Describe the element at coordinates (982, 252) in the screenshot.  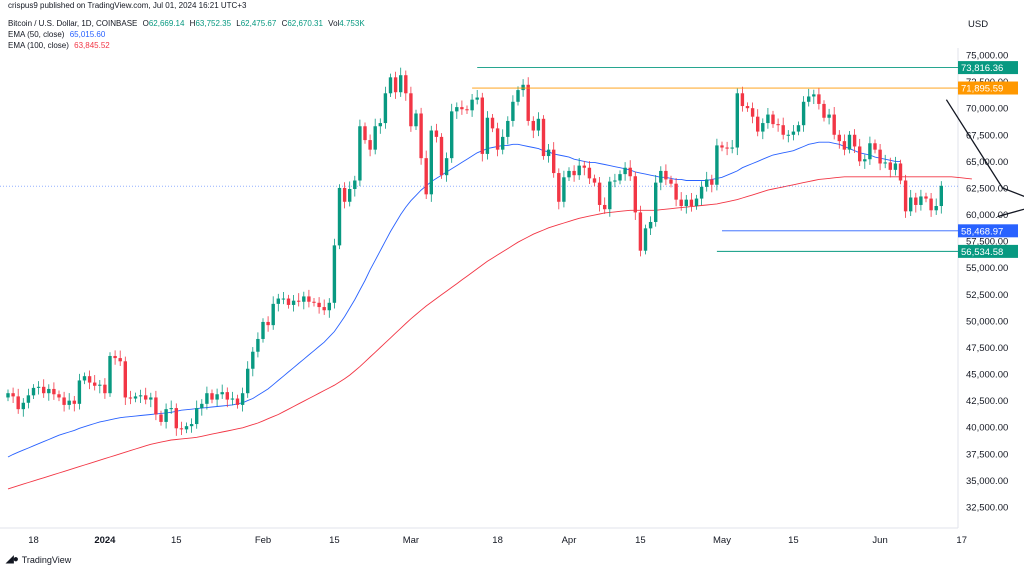
I see `level-price-label: 56,534.58` at that location.